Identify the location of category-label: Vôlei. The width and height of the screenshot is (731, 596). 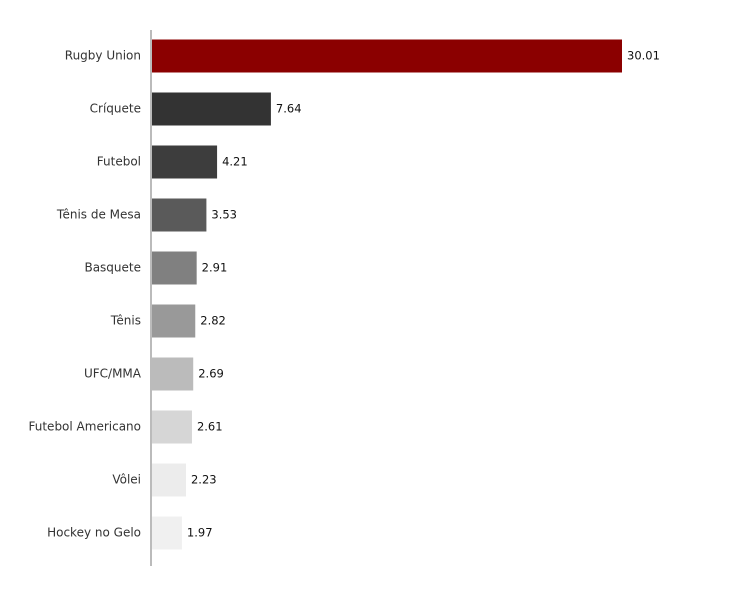
(126, 480).